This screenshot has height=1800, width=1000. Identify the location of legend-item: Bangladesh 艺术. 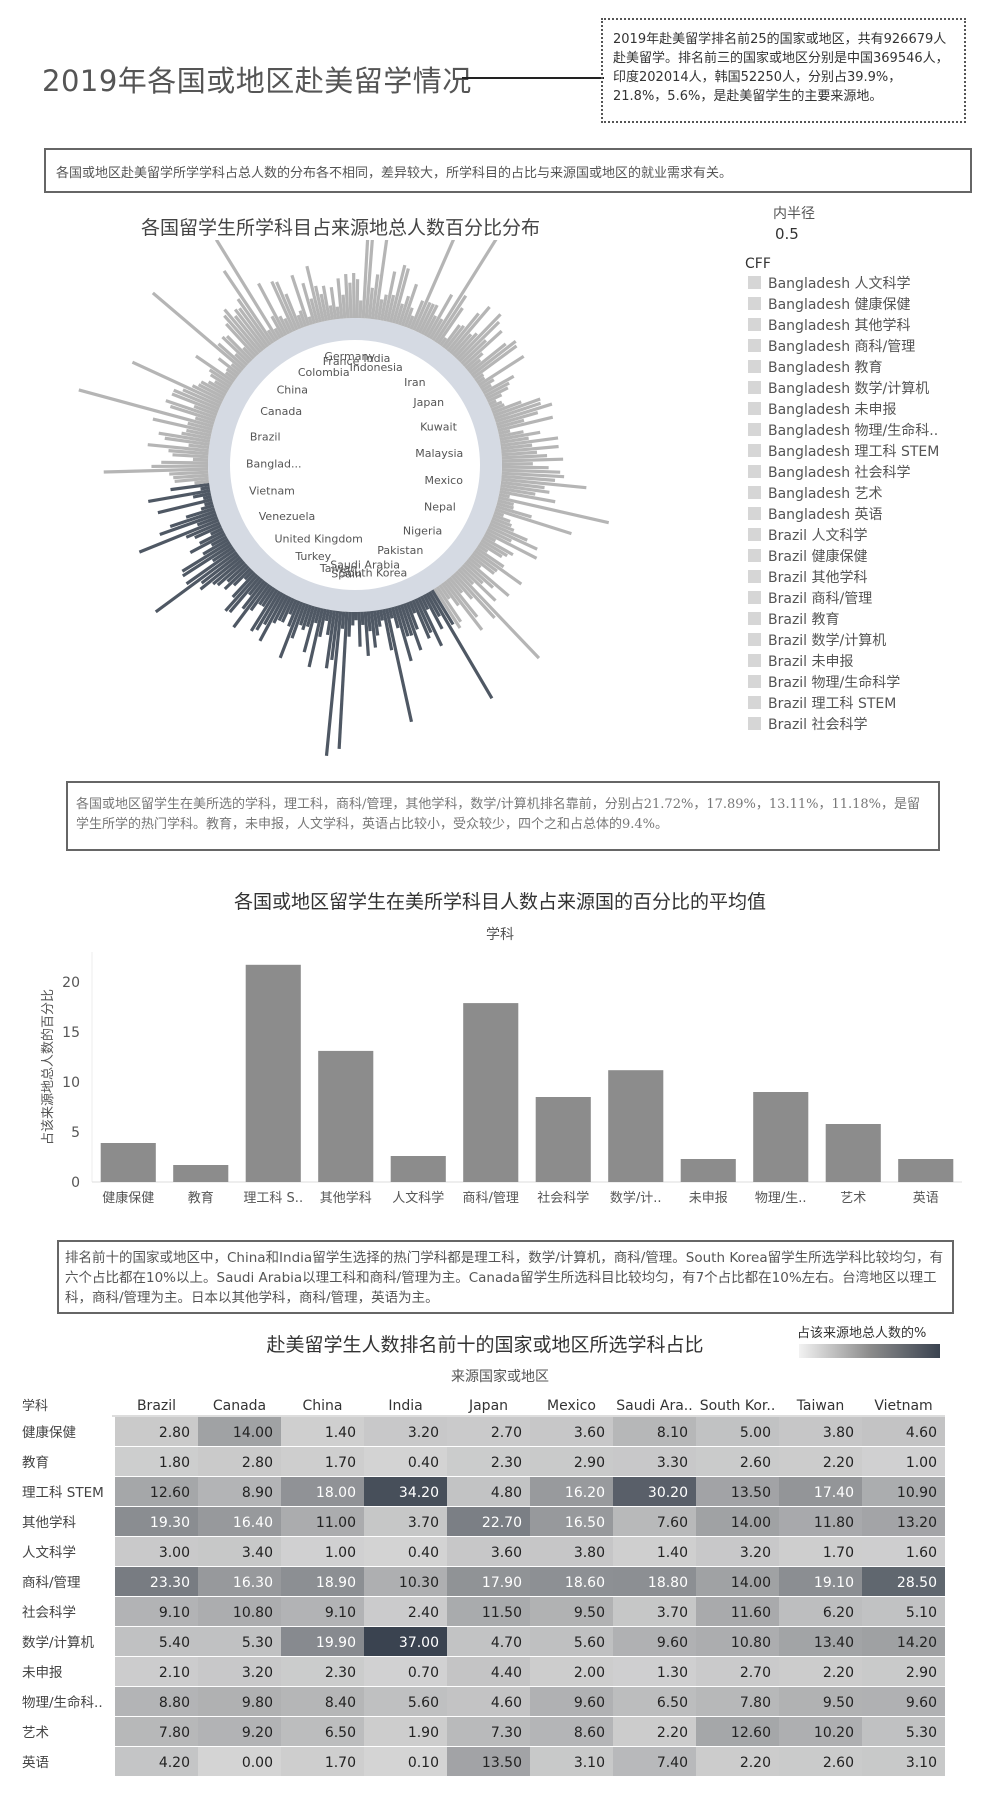
(858, 494).